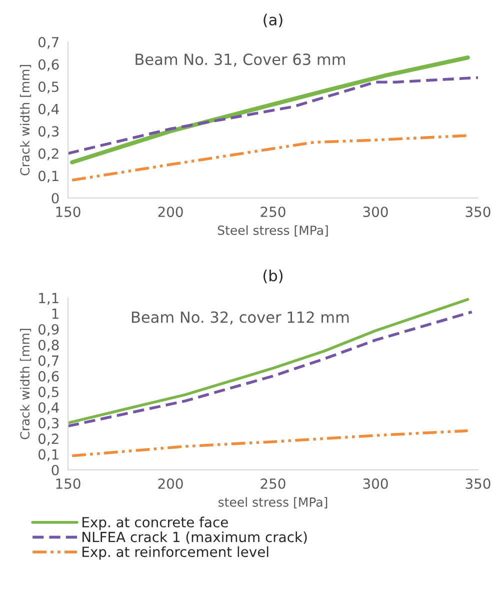 The image size is (500, 591). Describe the element at coordinates (273, 502) in the screenshot. I see `x-axis-title: steel stress [MPa]` at that location.